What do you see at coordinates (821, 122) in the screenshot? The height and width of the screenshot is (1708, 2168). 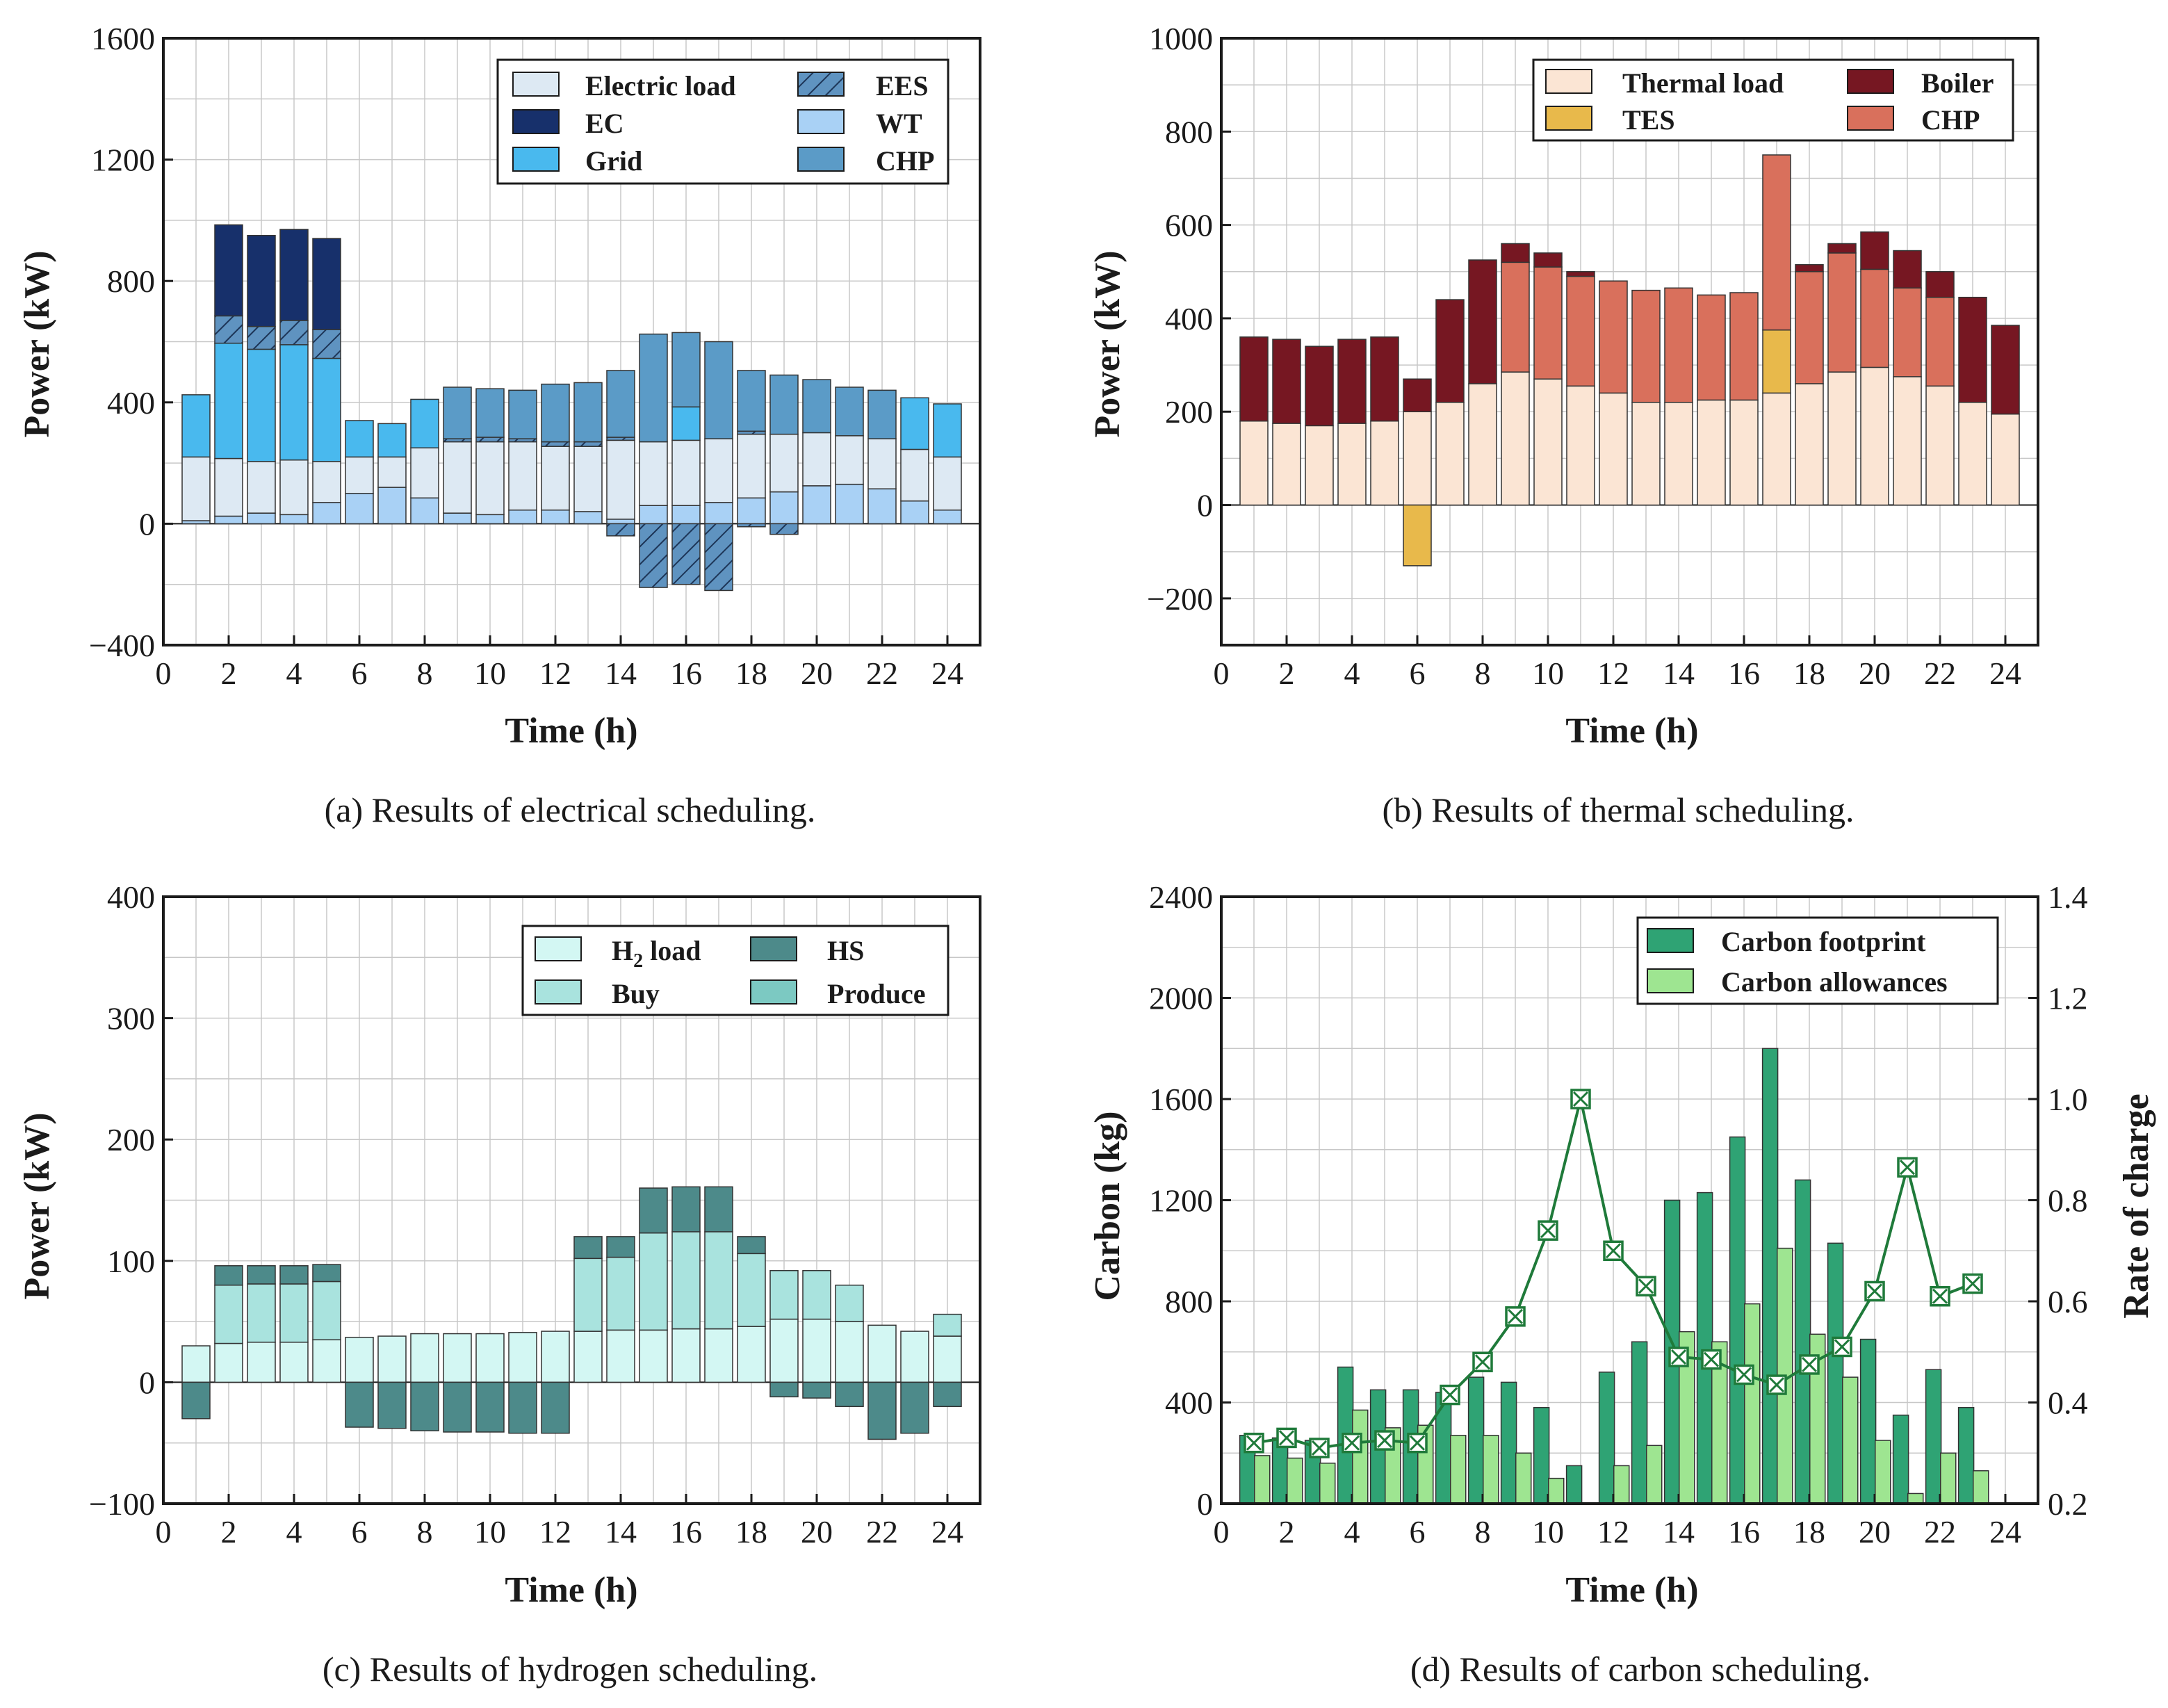 I see `legend-swatch-wt` at bounding box center [821, 122].